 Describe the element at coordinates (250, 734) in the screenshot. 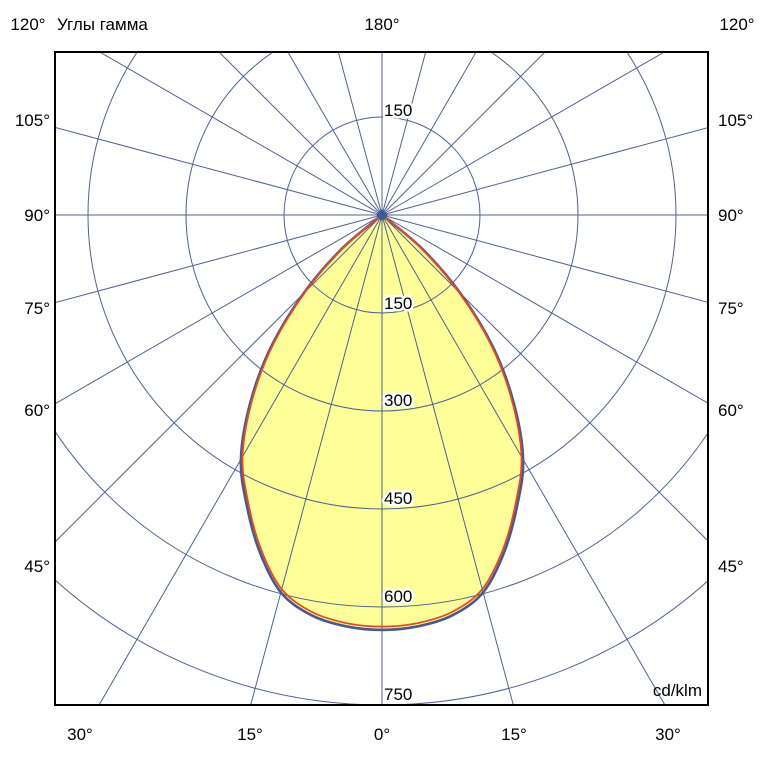

I see `angle-label-15-bottom-left: 15°` at that location.